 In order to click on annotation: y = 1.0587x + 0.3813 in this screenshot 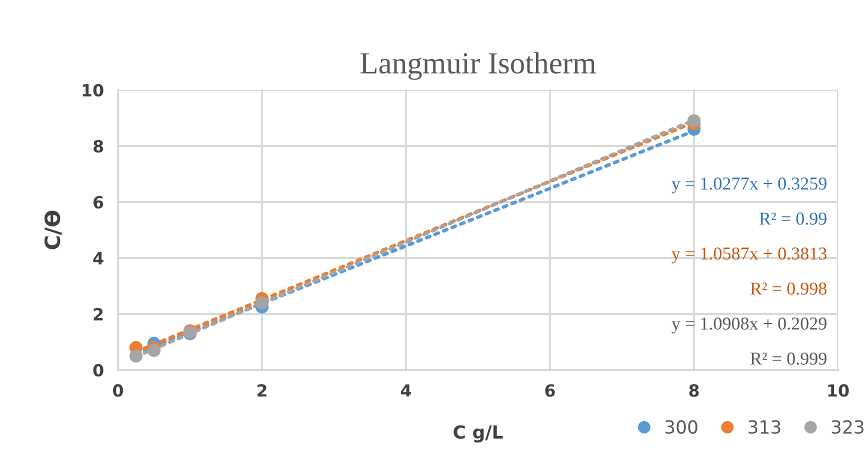, I will do `click(749, 255)`.